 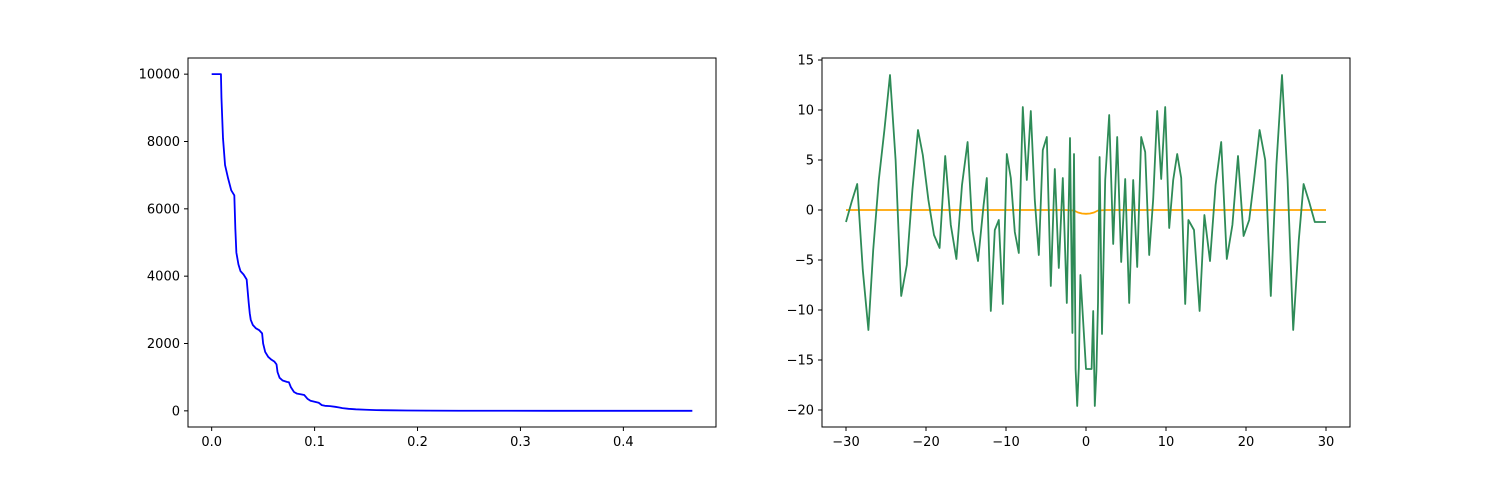 I want to click on left-plot-x-ticks: 0.0 0.1 0.2 0.3 0.4, so click(x=417, y=438).